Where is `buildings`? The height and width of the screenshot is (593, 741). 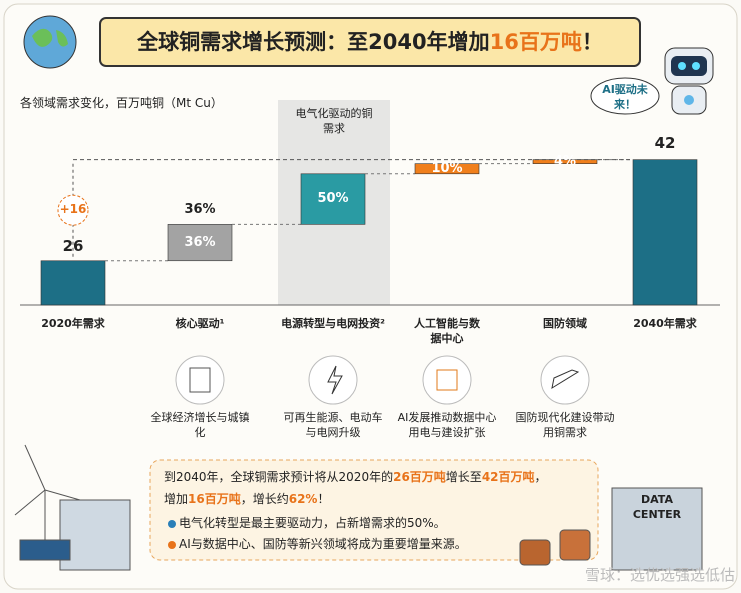 buildings is located at coordinates (361, 529).